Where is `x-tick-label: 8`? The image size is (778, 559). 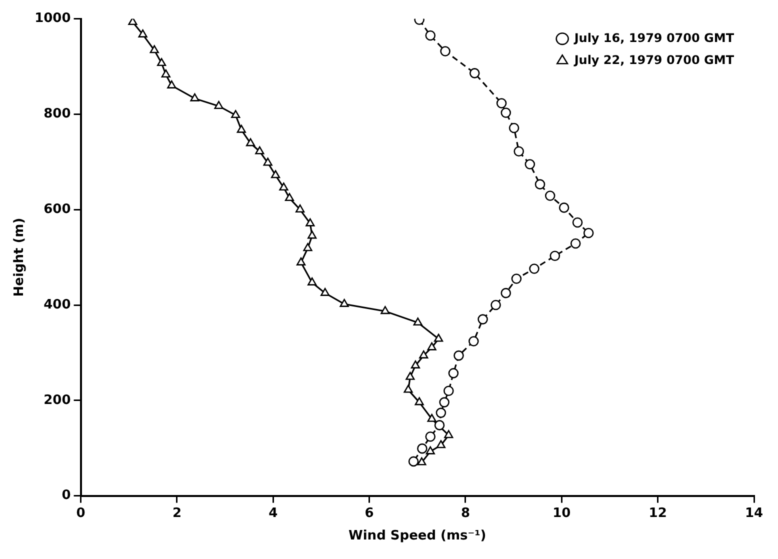 x-tick-label: 8 is located at coordinates (465, 513).